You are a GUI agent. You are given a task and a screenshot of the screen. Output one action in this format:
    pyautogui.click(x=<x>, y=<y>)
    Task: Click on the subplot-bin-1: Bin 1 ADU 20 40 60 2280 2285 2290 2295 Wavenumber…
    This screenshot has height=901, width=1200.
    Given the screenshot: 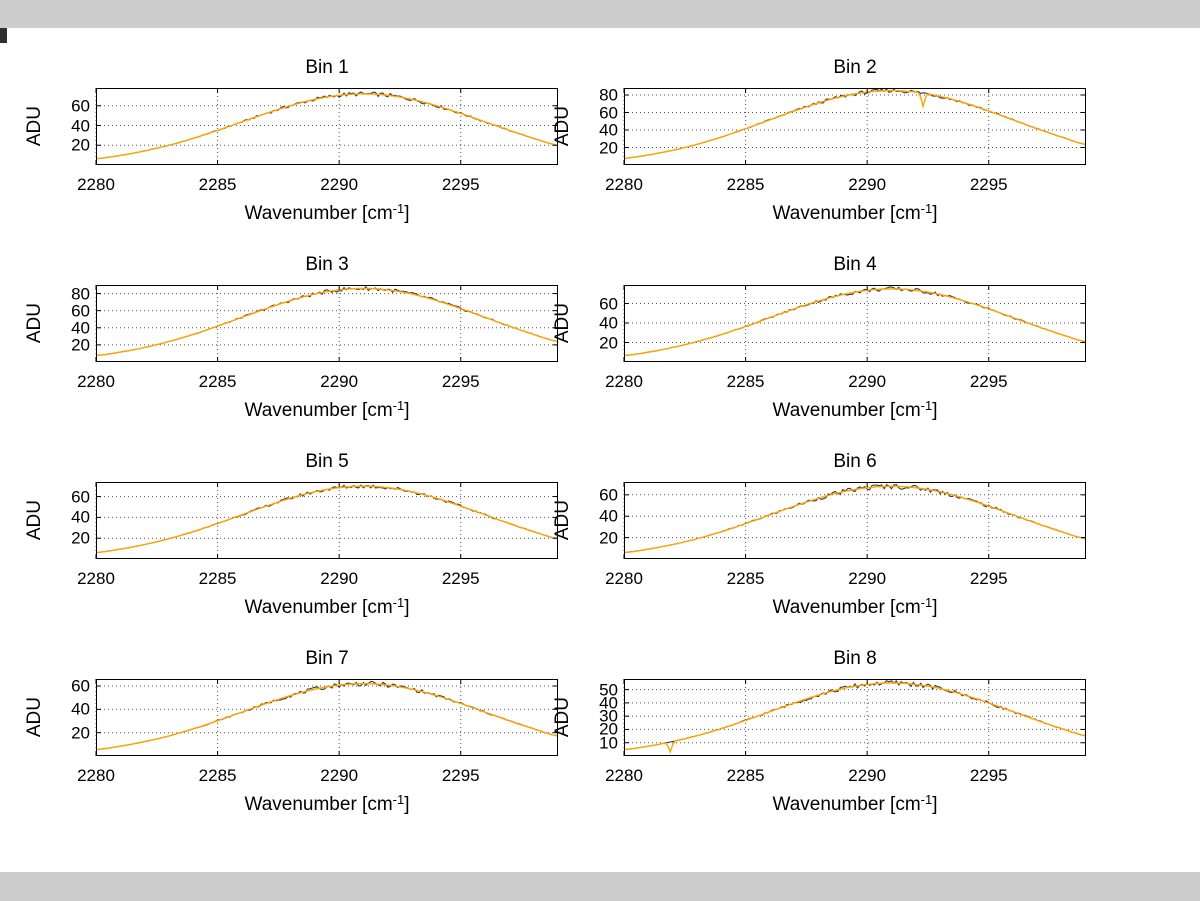 What is the action you would take?
    pyautogui.click(x=291, y=140)
    